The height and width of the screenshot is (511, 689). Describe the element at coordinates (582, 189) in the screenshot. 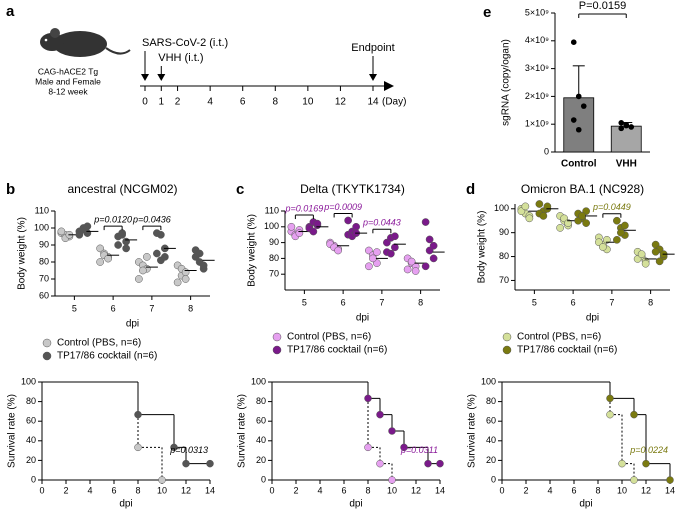

I see `chart-title: Omicron BA.1 (NC928)` at that location.